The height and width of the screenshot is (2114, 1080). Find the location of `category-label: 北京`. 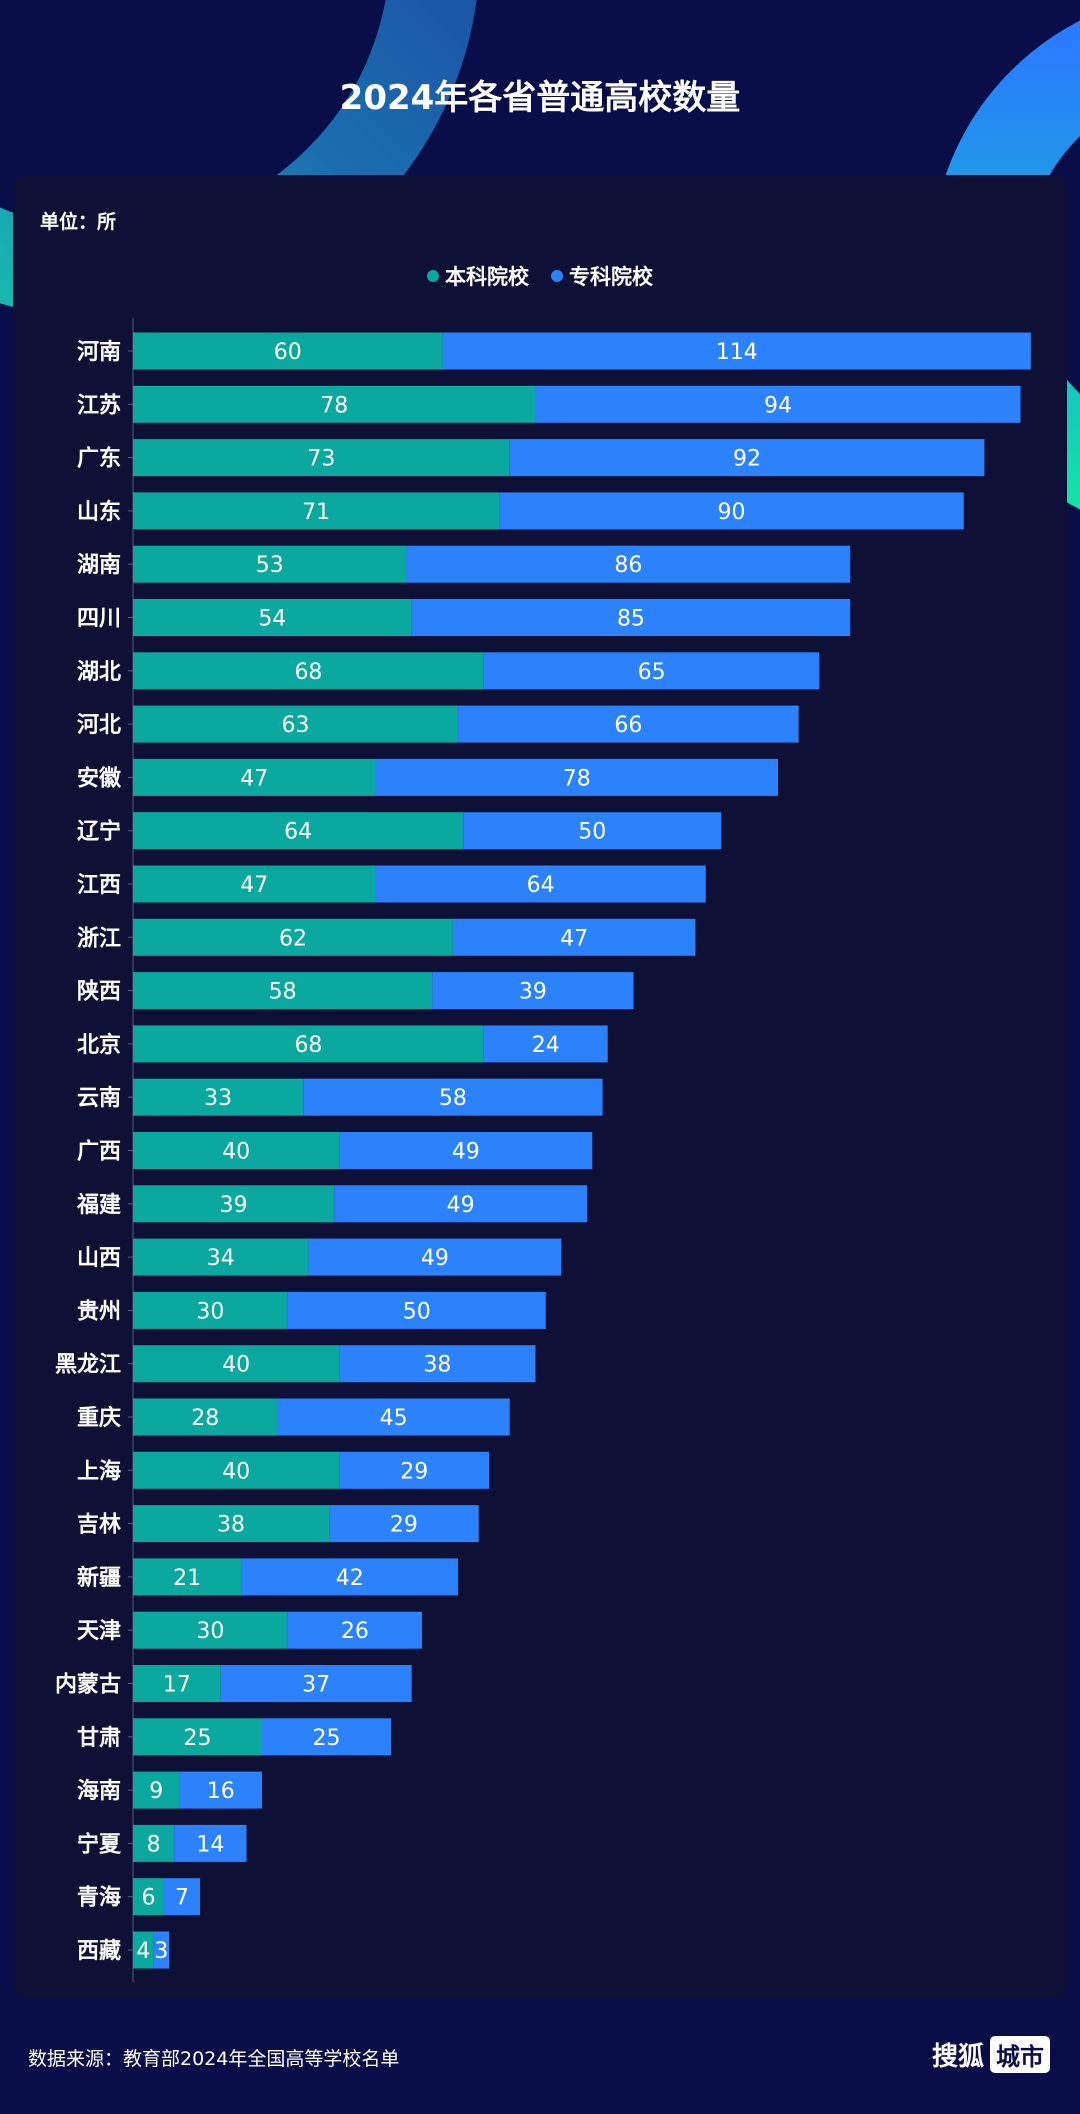

category-label: 北京 is located at coordinates (99, 1045).